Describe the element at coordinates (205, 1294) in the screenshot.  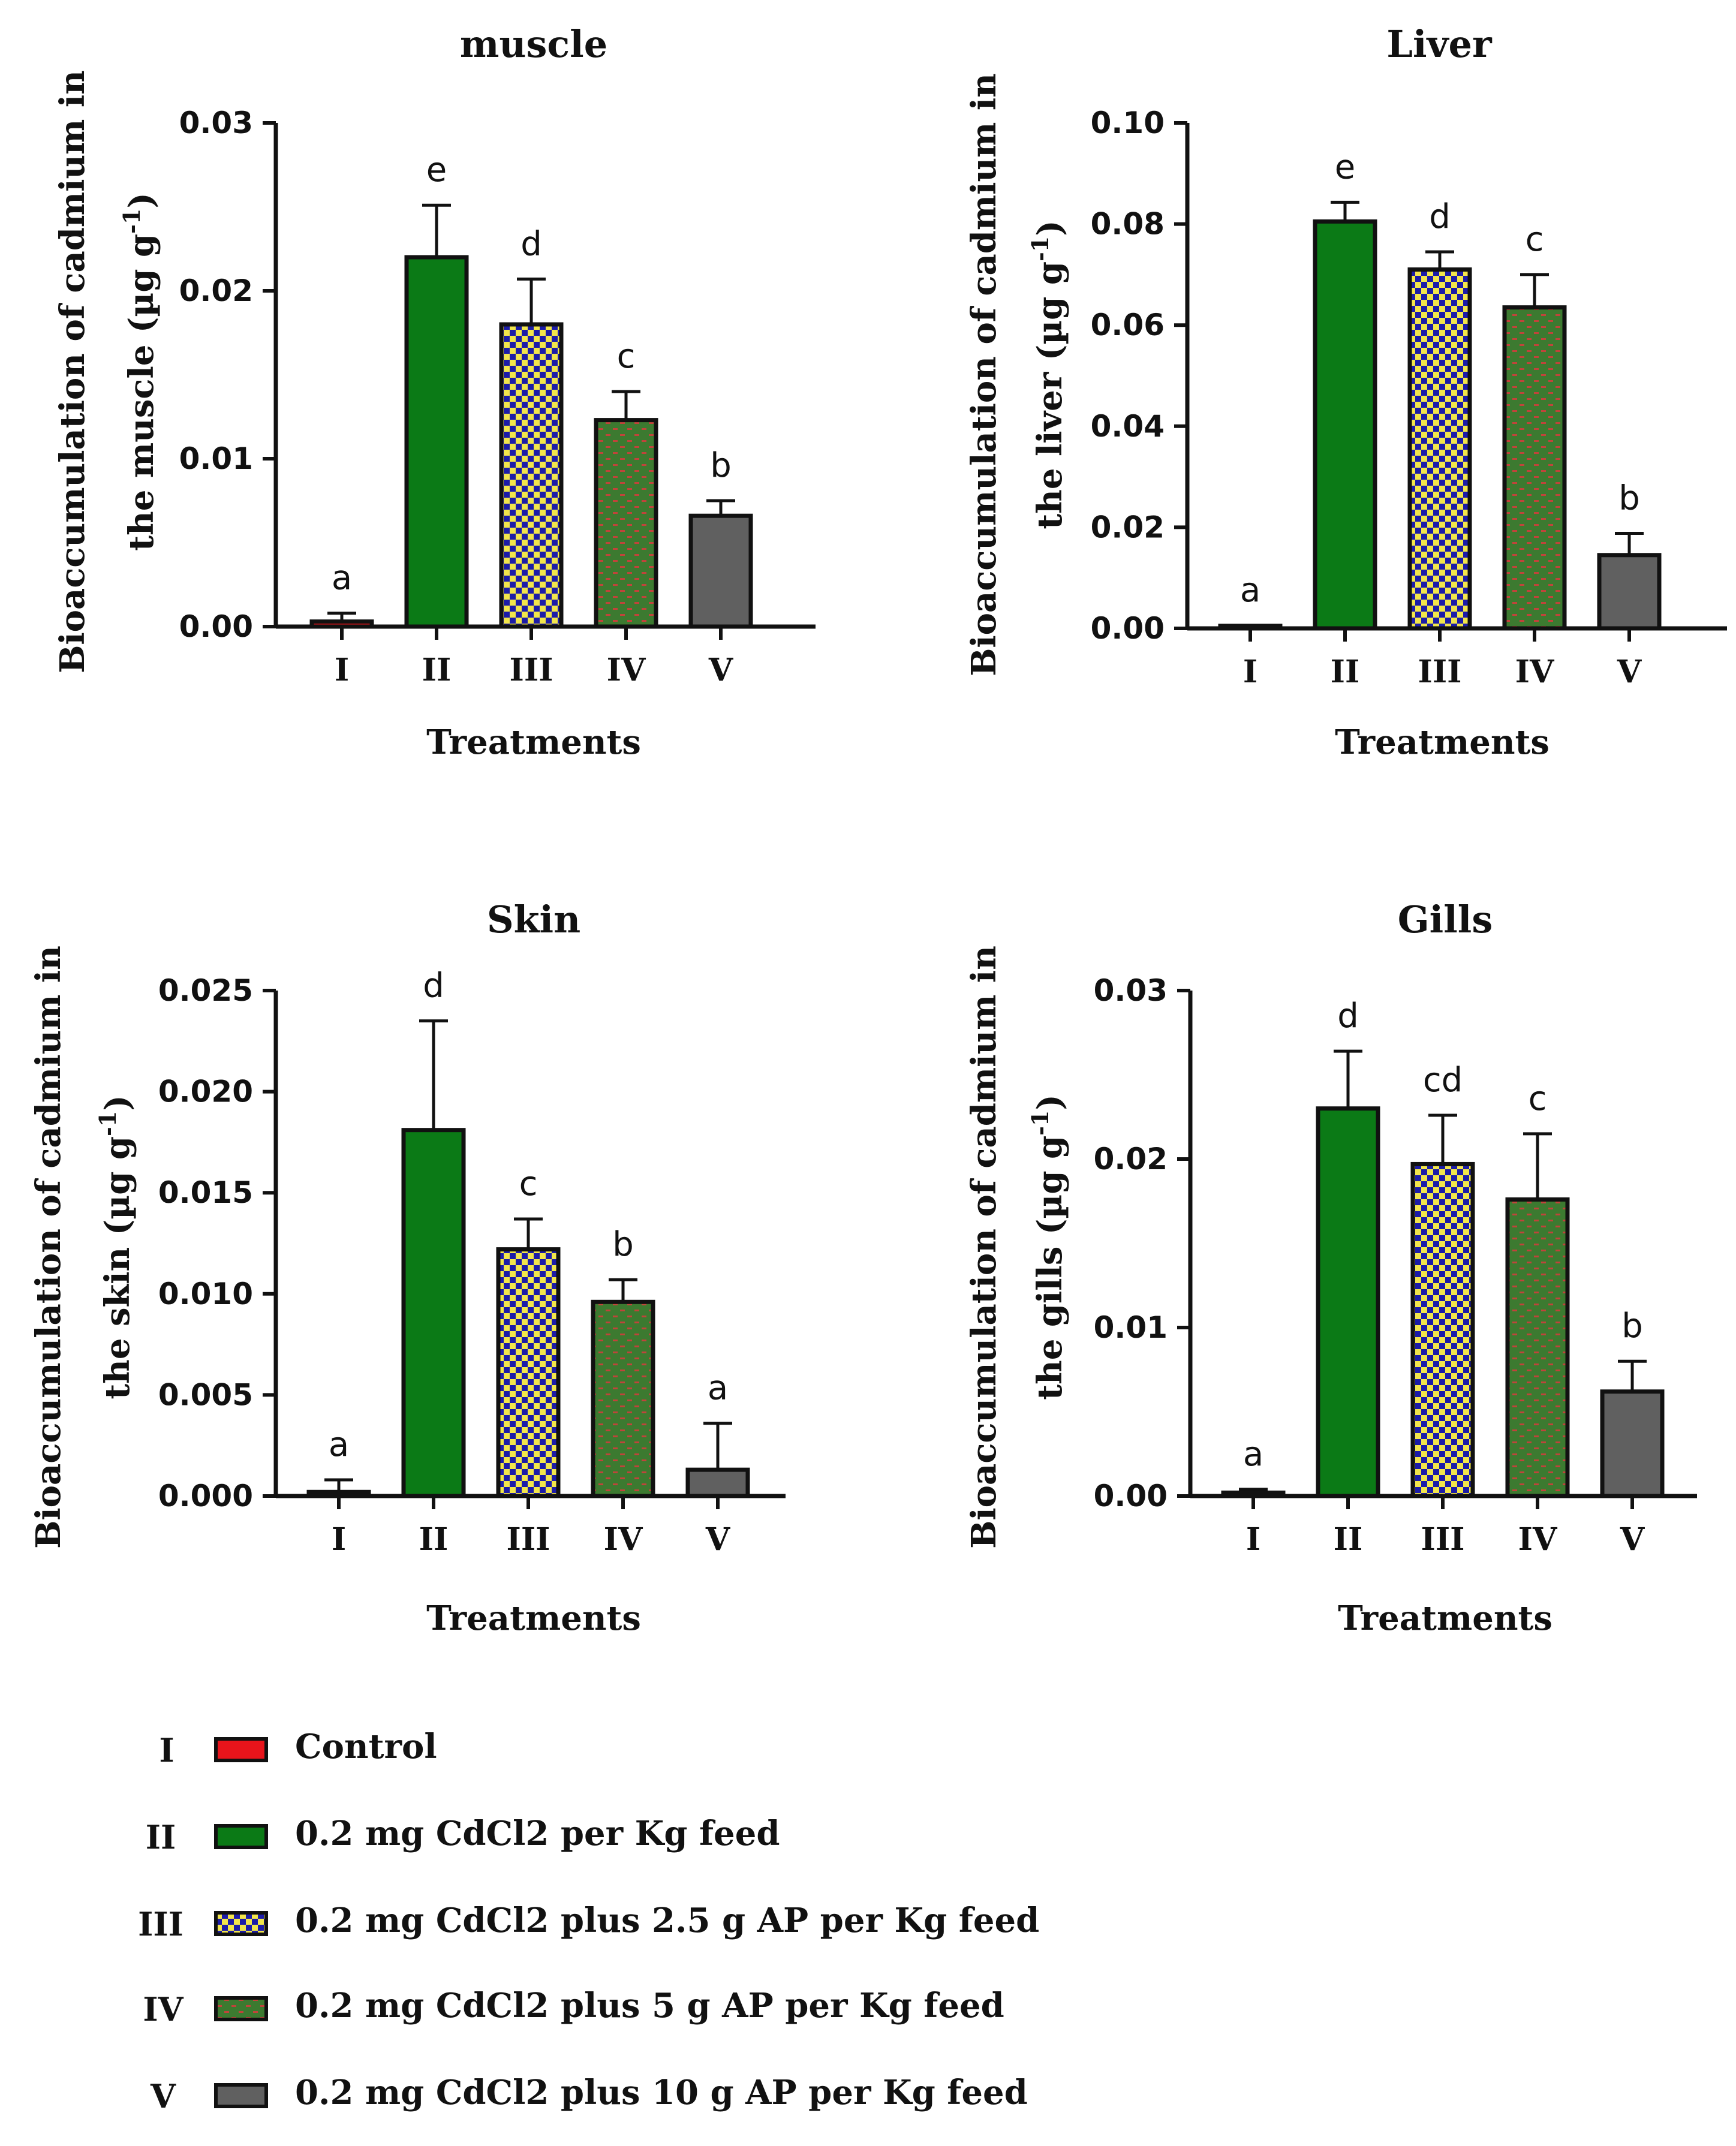
I see `y-tick-label: 0.010` at that location.